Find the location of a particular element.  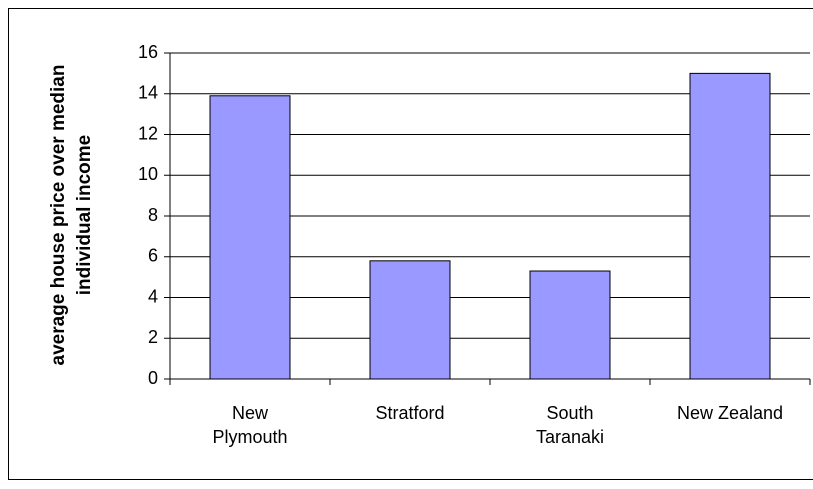

y-tick-label: 10 is located at coordinates (148, 174).